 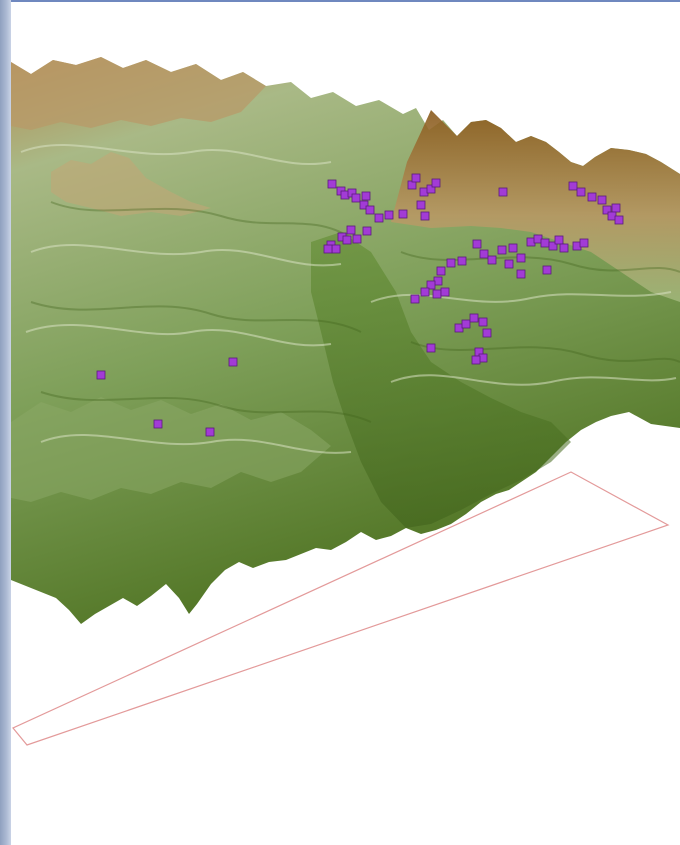 What do you see at coordinates (5, 422) in the screenshot?
I see `window-frame-rail` at bounding box center [5, 422].